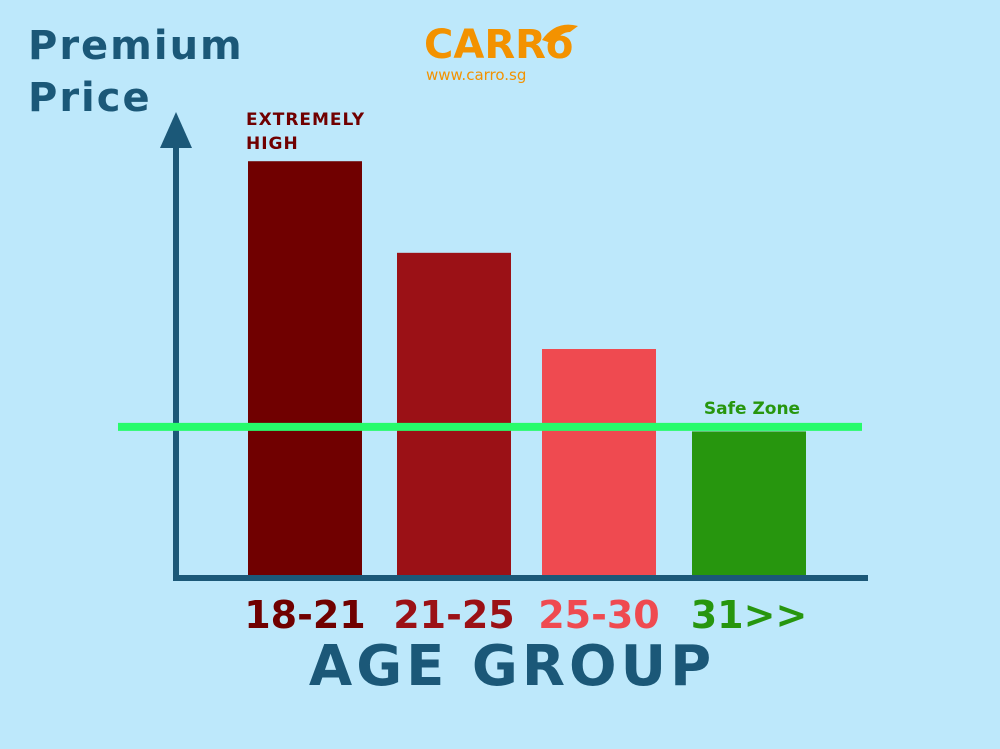  Describe the element at coordinates (752, 409) in the screenshot. I see `reference-label: Safe Zone` at that location.